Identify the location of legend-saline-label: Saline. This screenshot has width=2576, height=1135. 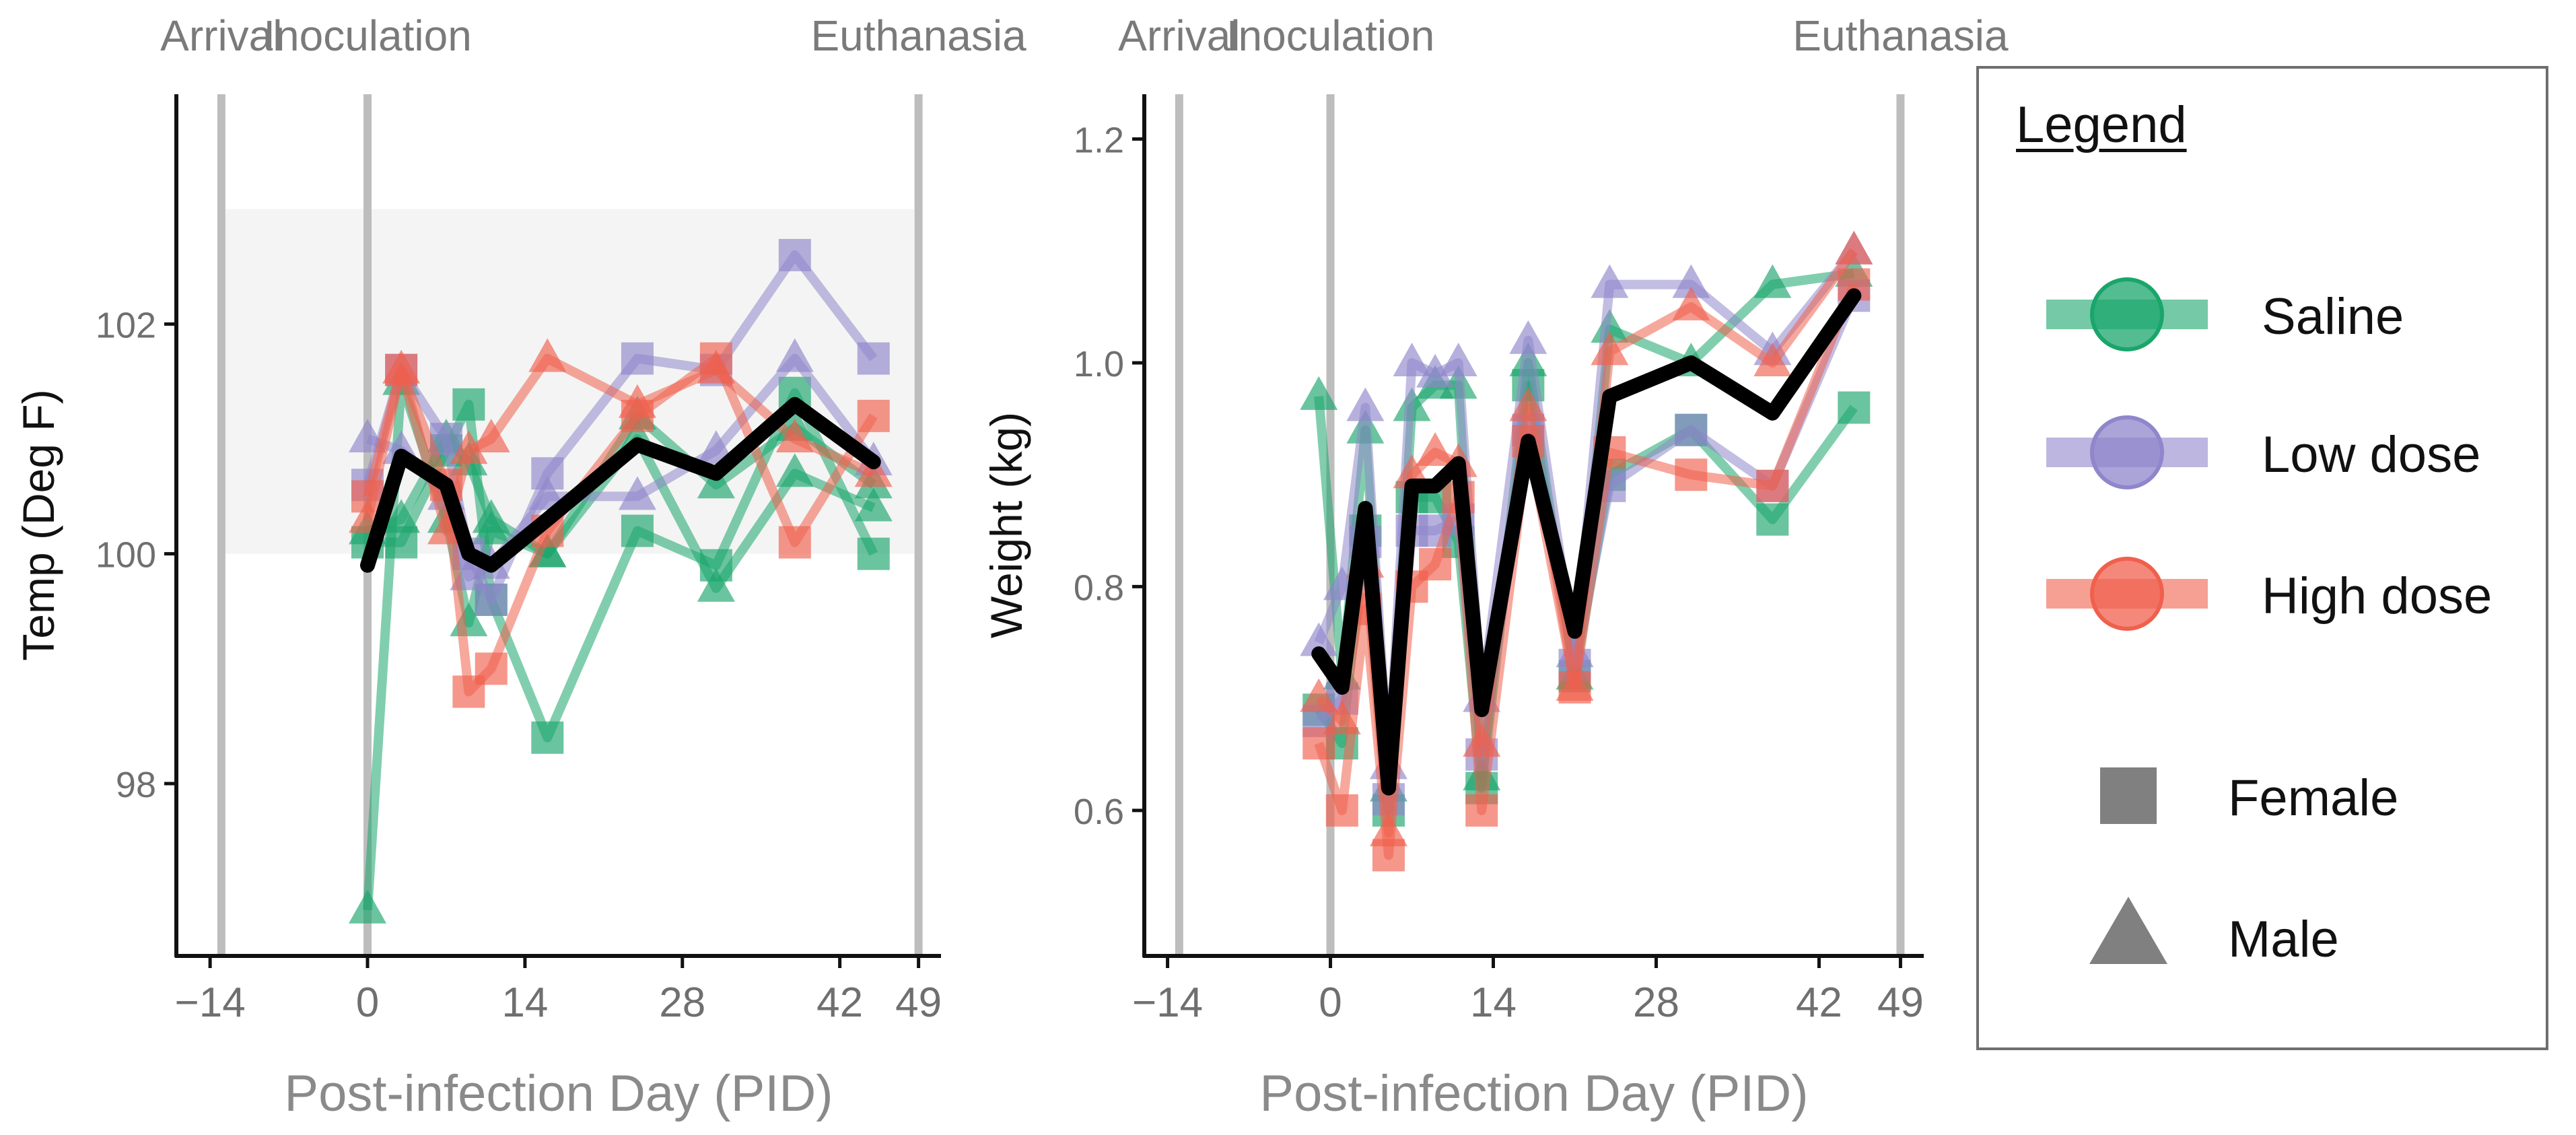
(2333, 316).